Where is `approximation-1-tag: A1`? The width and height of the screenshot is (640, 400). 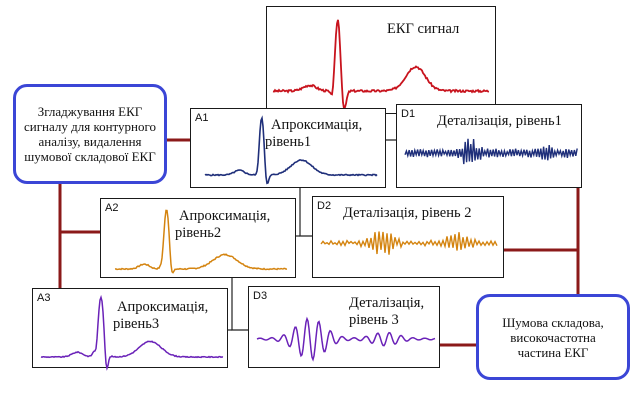
approximation-1-tag: A1 is located at coordinates (202, 118).